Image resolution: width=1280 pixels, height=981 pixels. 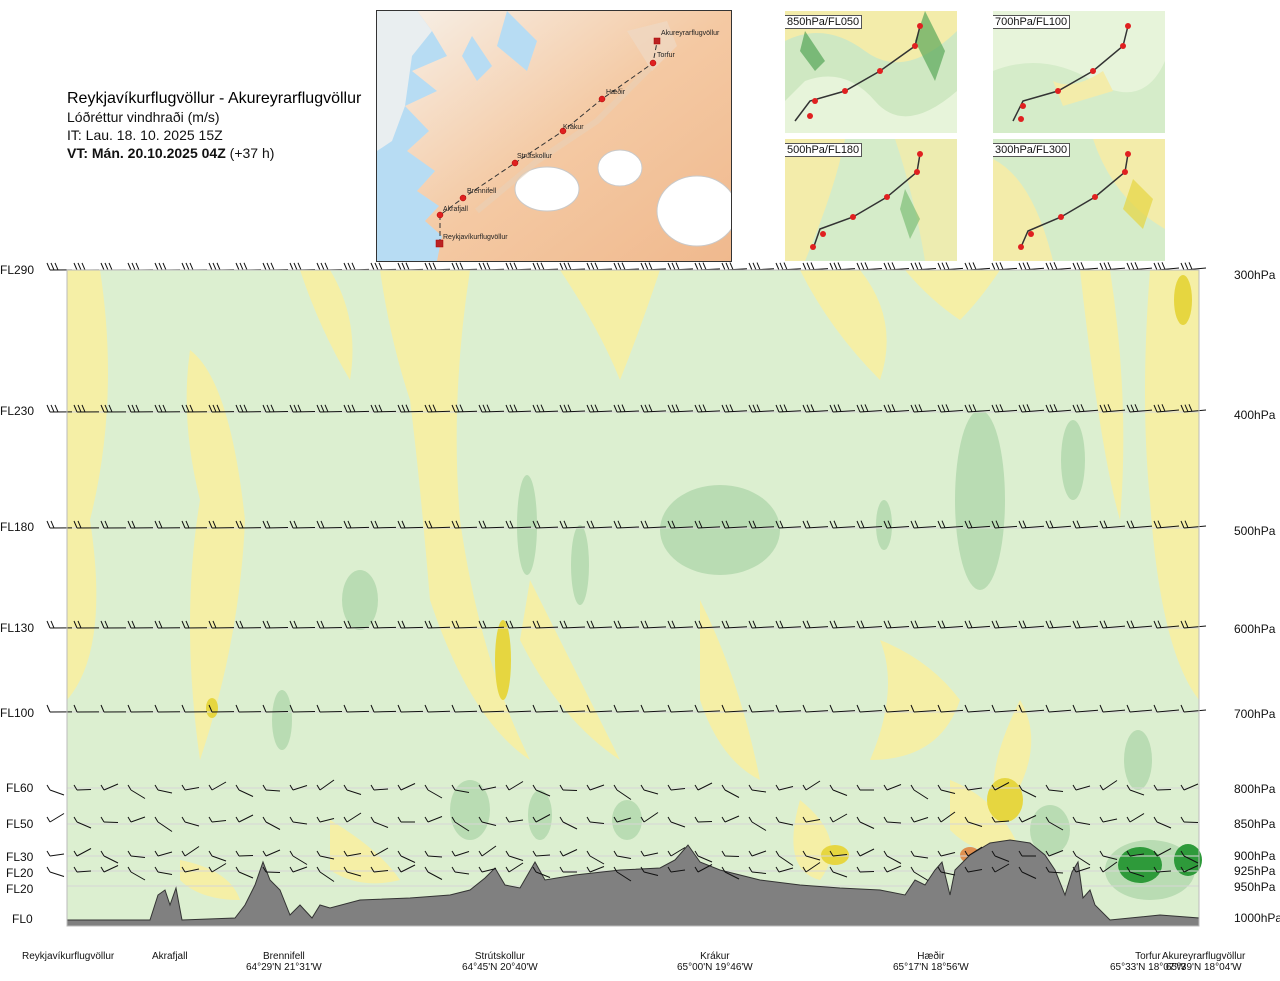 What do you see at coordinates (1079, 72) in the screenshot?
I see `thumbnail-700hpa: 700hPa/FL100` at bounding box center [1079, 72].